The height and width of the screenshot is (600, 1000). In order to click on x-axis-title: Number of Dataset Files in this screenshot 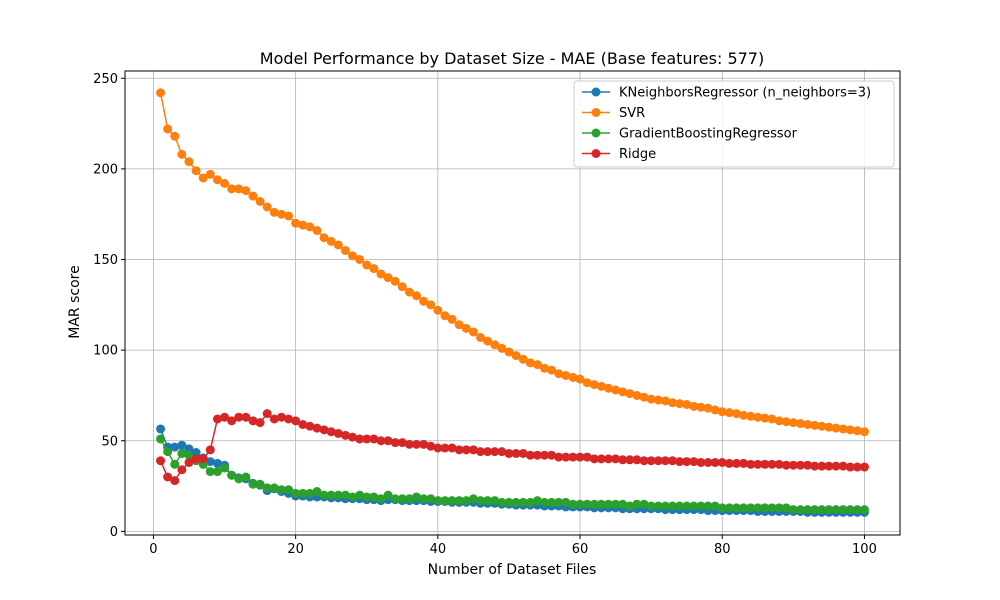, I will do `click(512, 570)`.